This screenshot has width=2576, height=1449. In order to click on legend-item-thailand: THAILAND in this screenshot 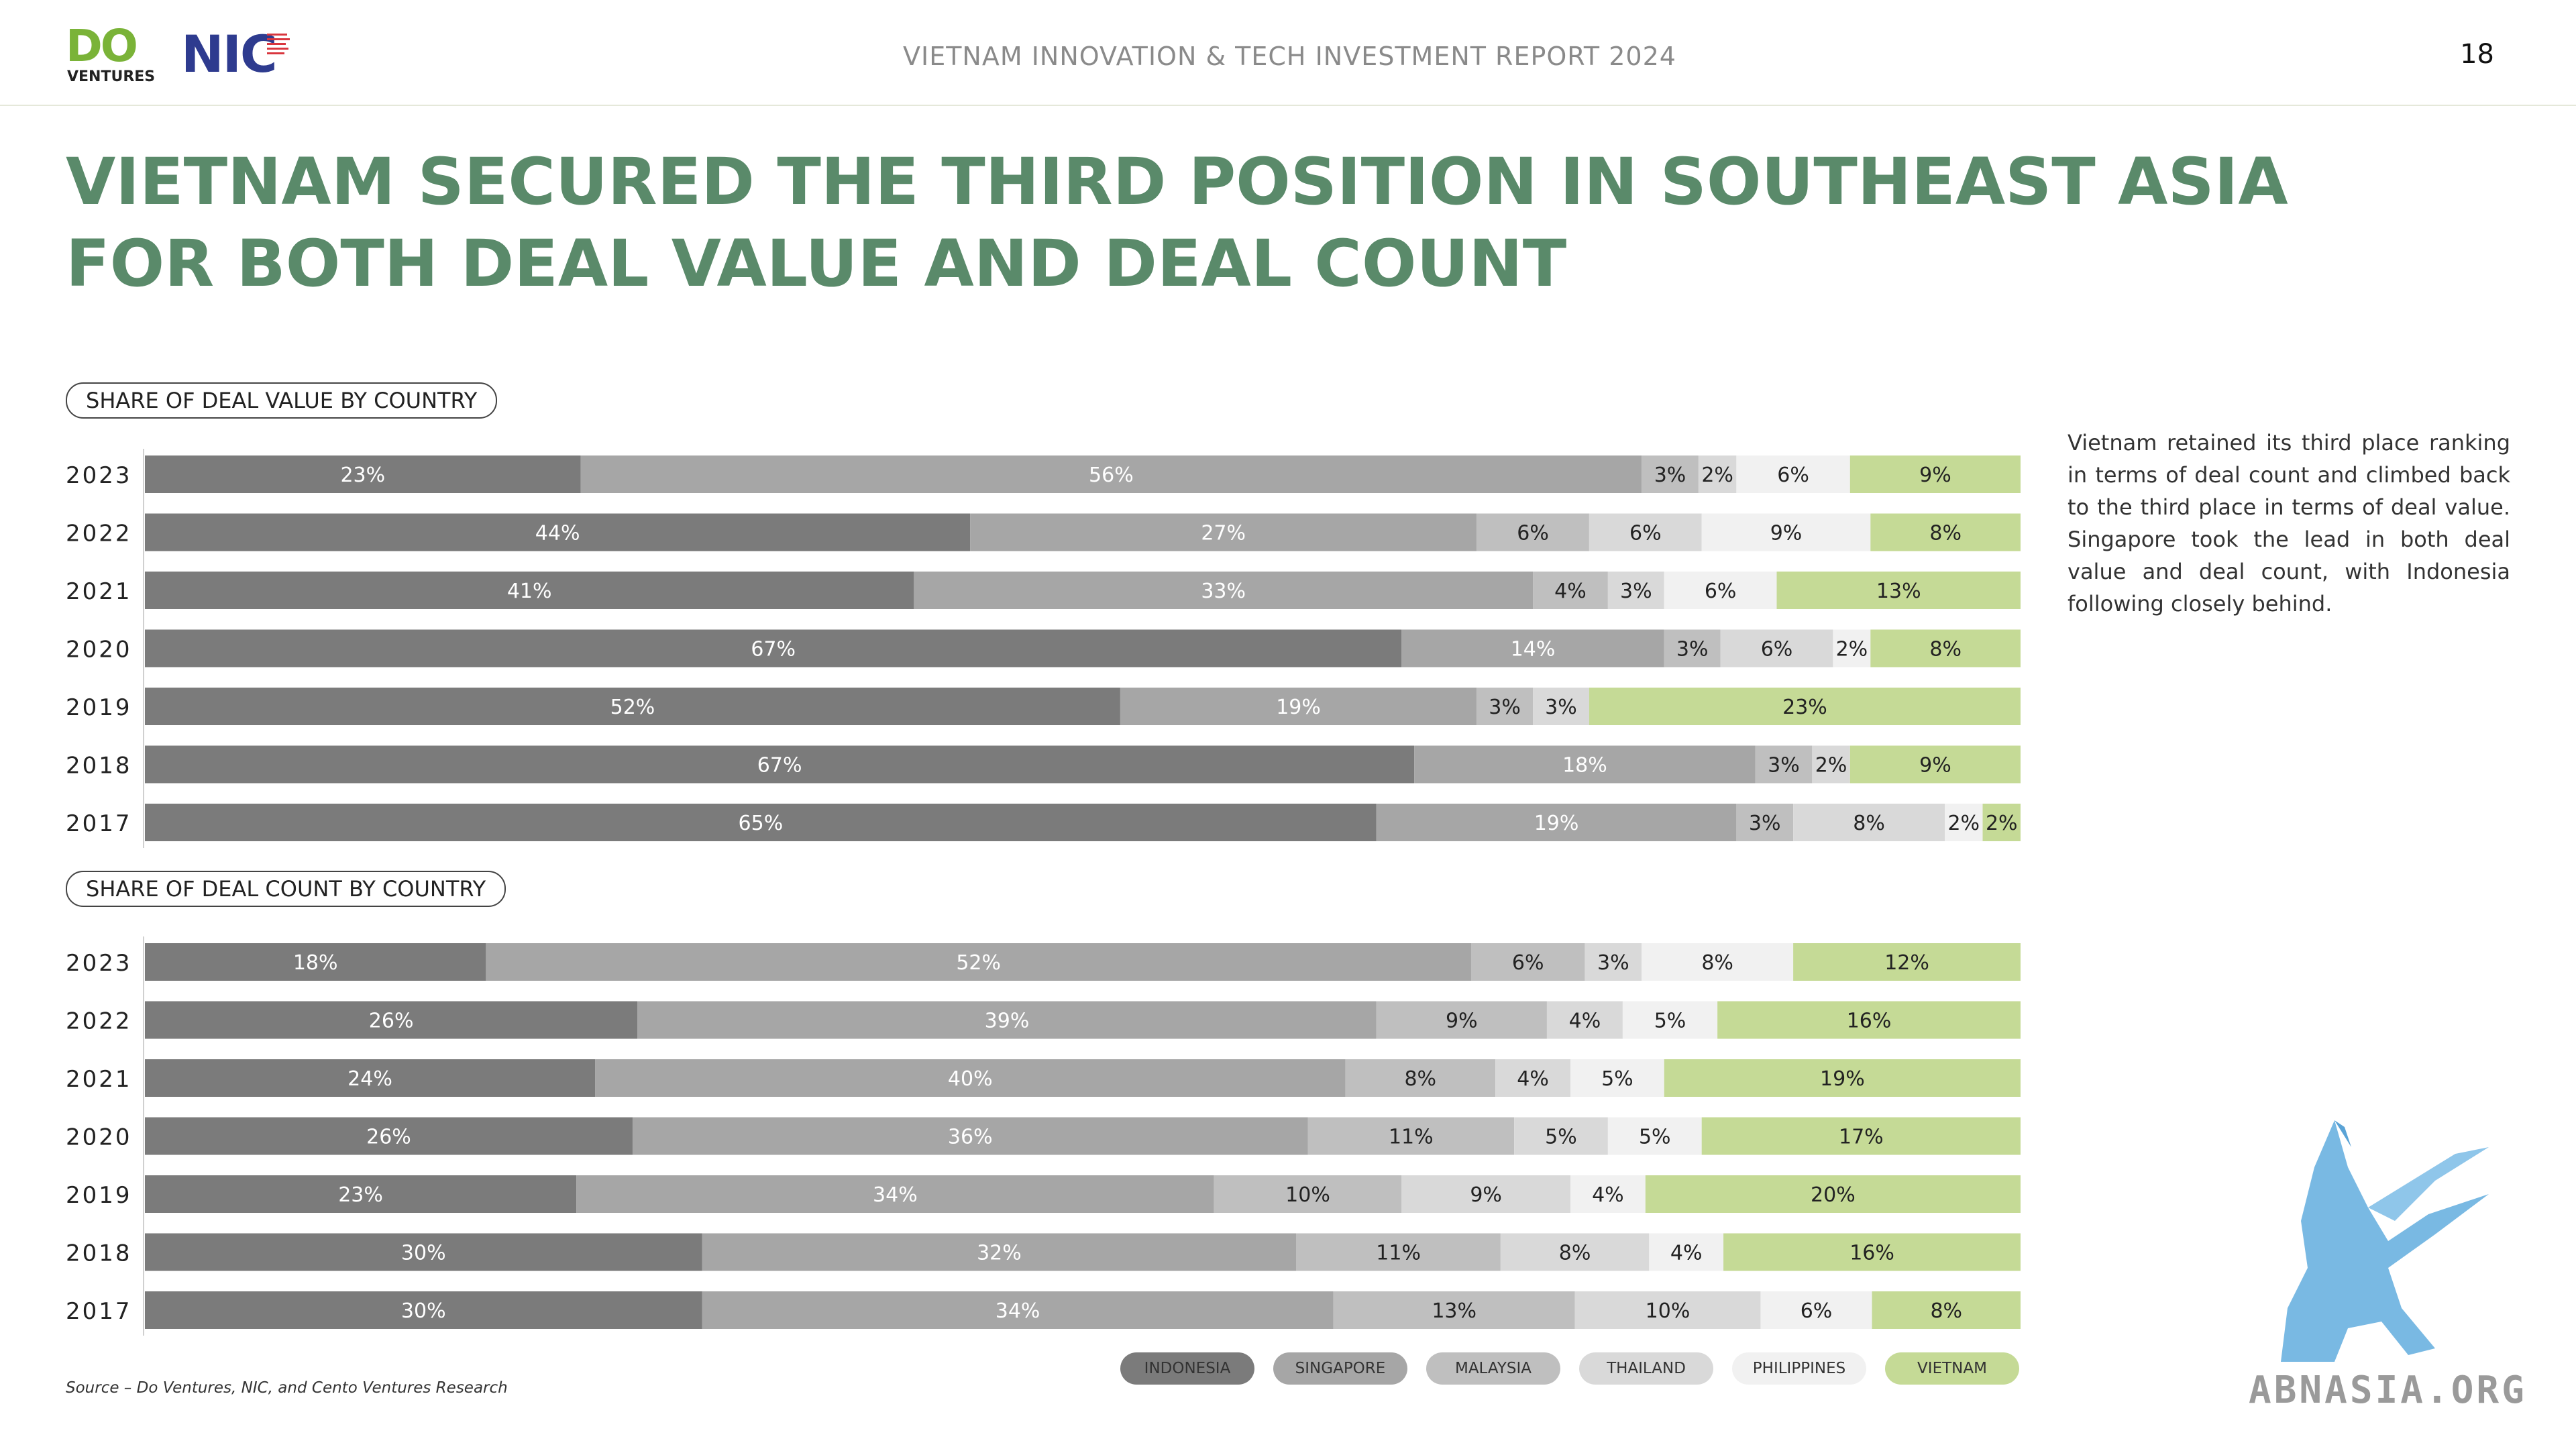, I will do `click(1646, 1368)`.